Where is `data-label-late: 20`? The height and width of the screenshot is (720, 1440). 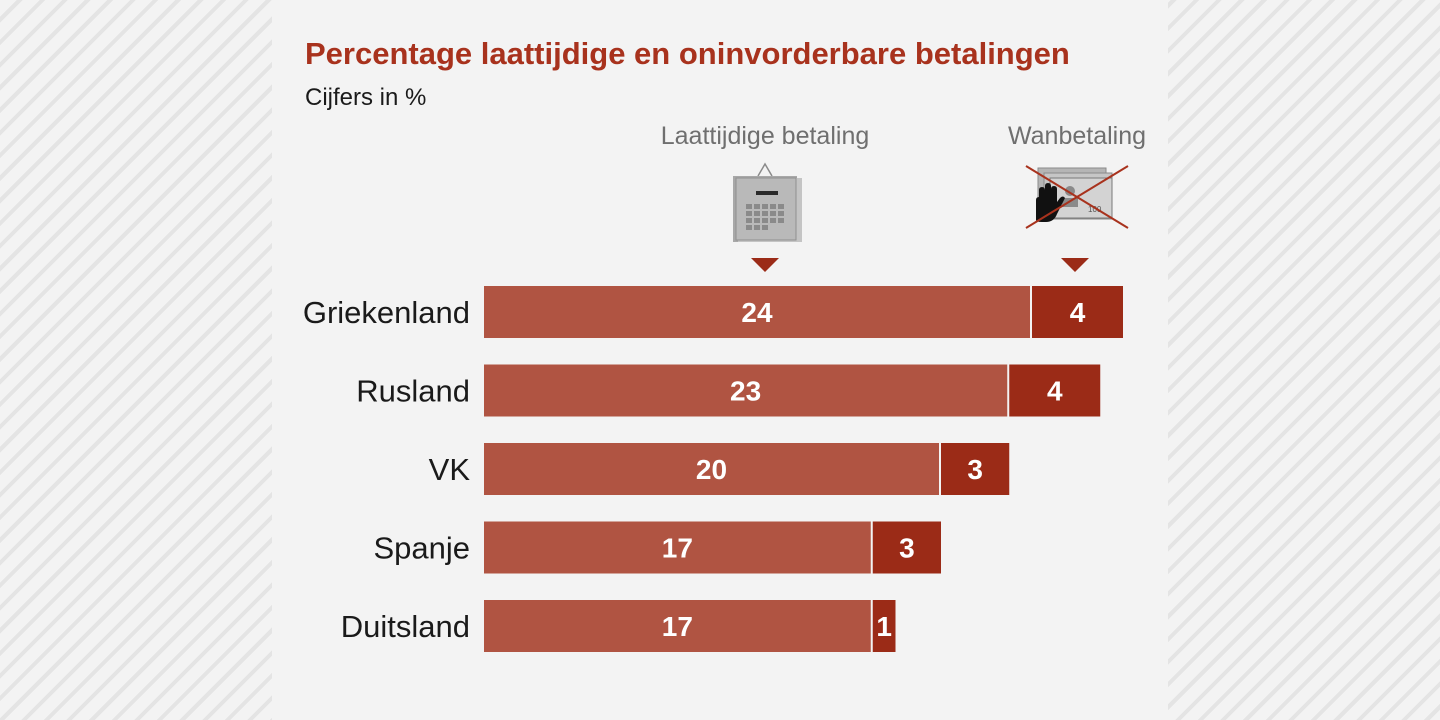
data-label-late: 20 is located at coordinates (711, 469).